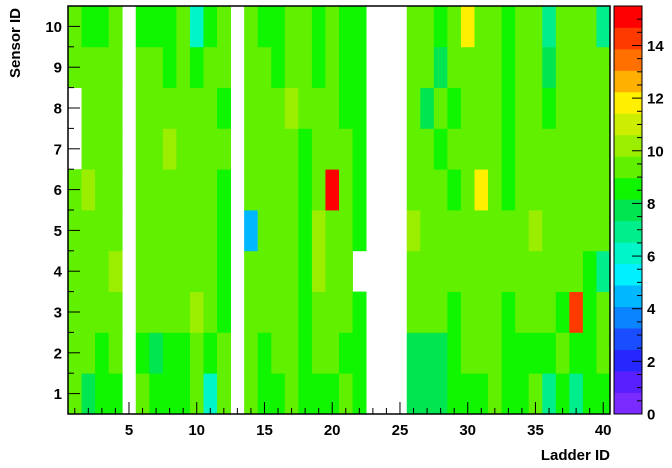  I want to click on colorbar-ticks: 0 2 4 6 8 10 12 14, so click(648, 221).